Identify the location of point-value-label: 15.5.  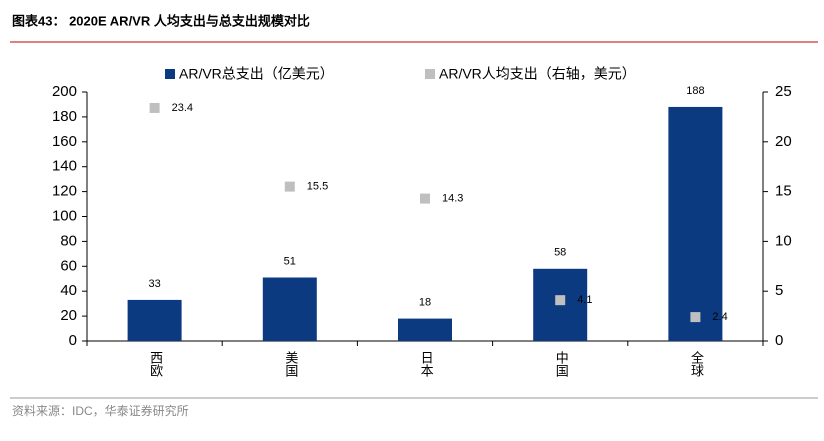
(317, 187).